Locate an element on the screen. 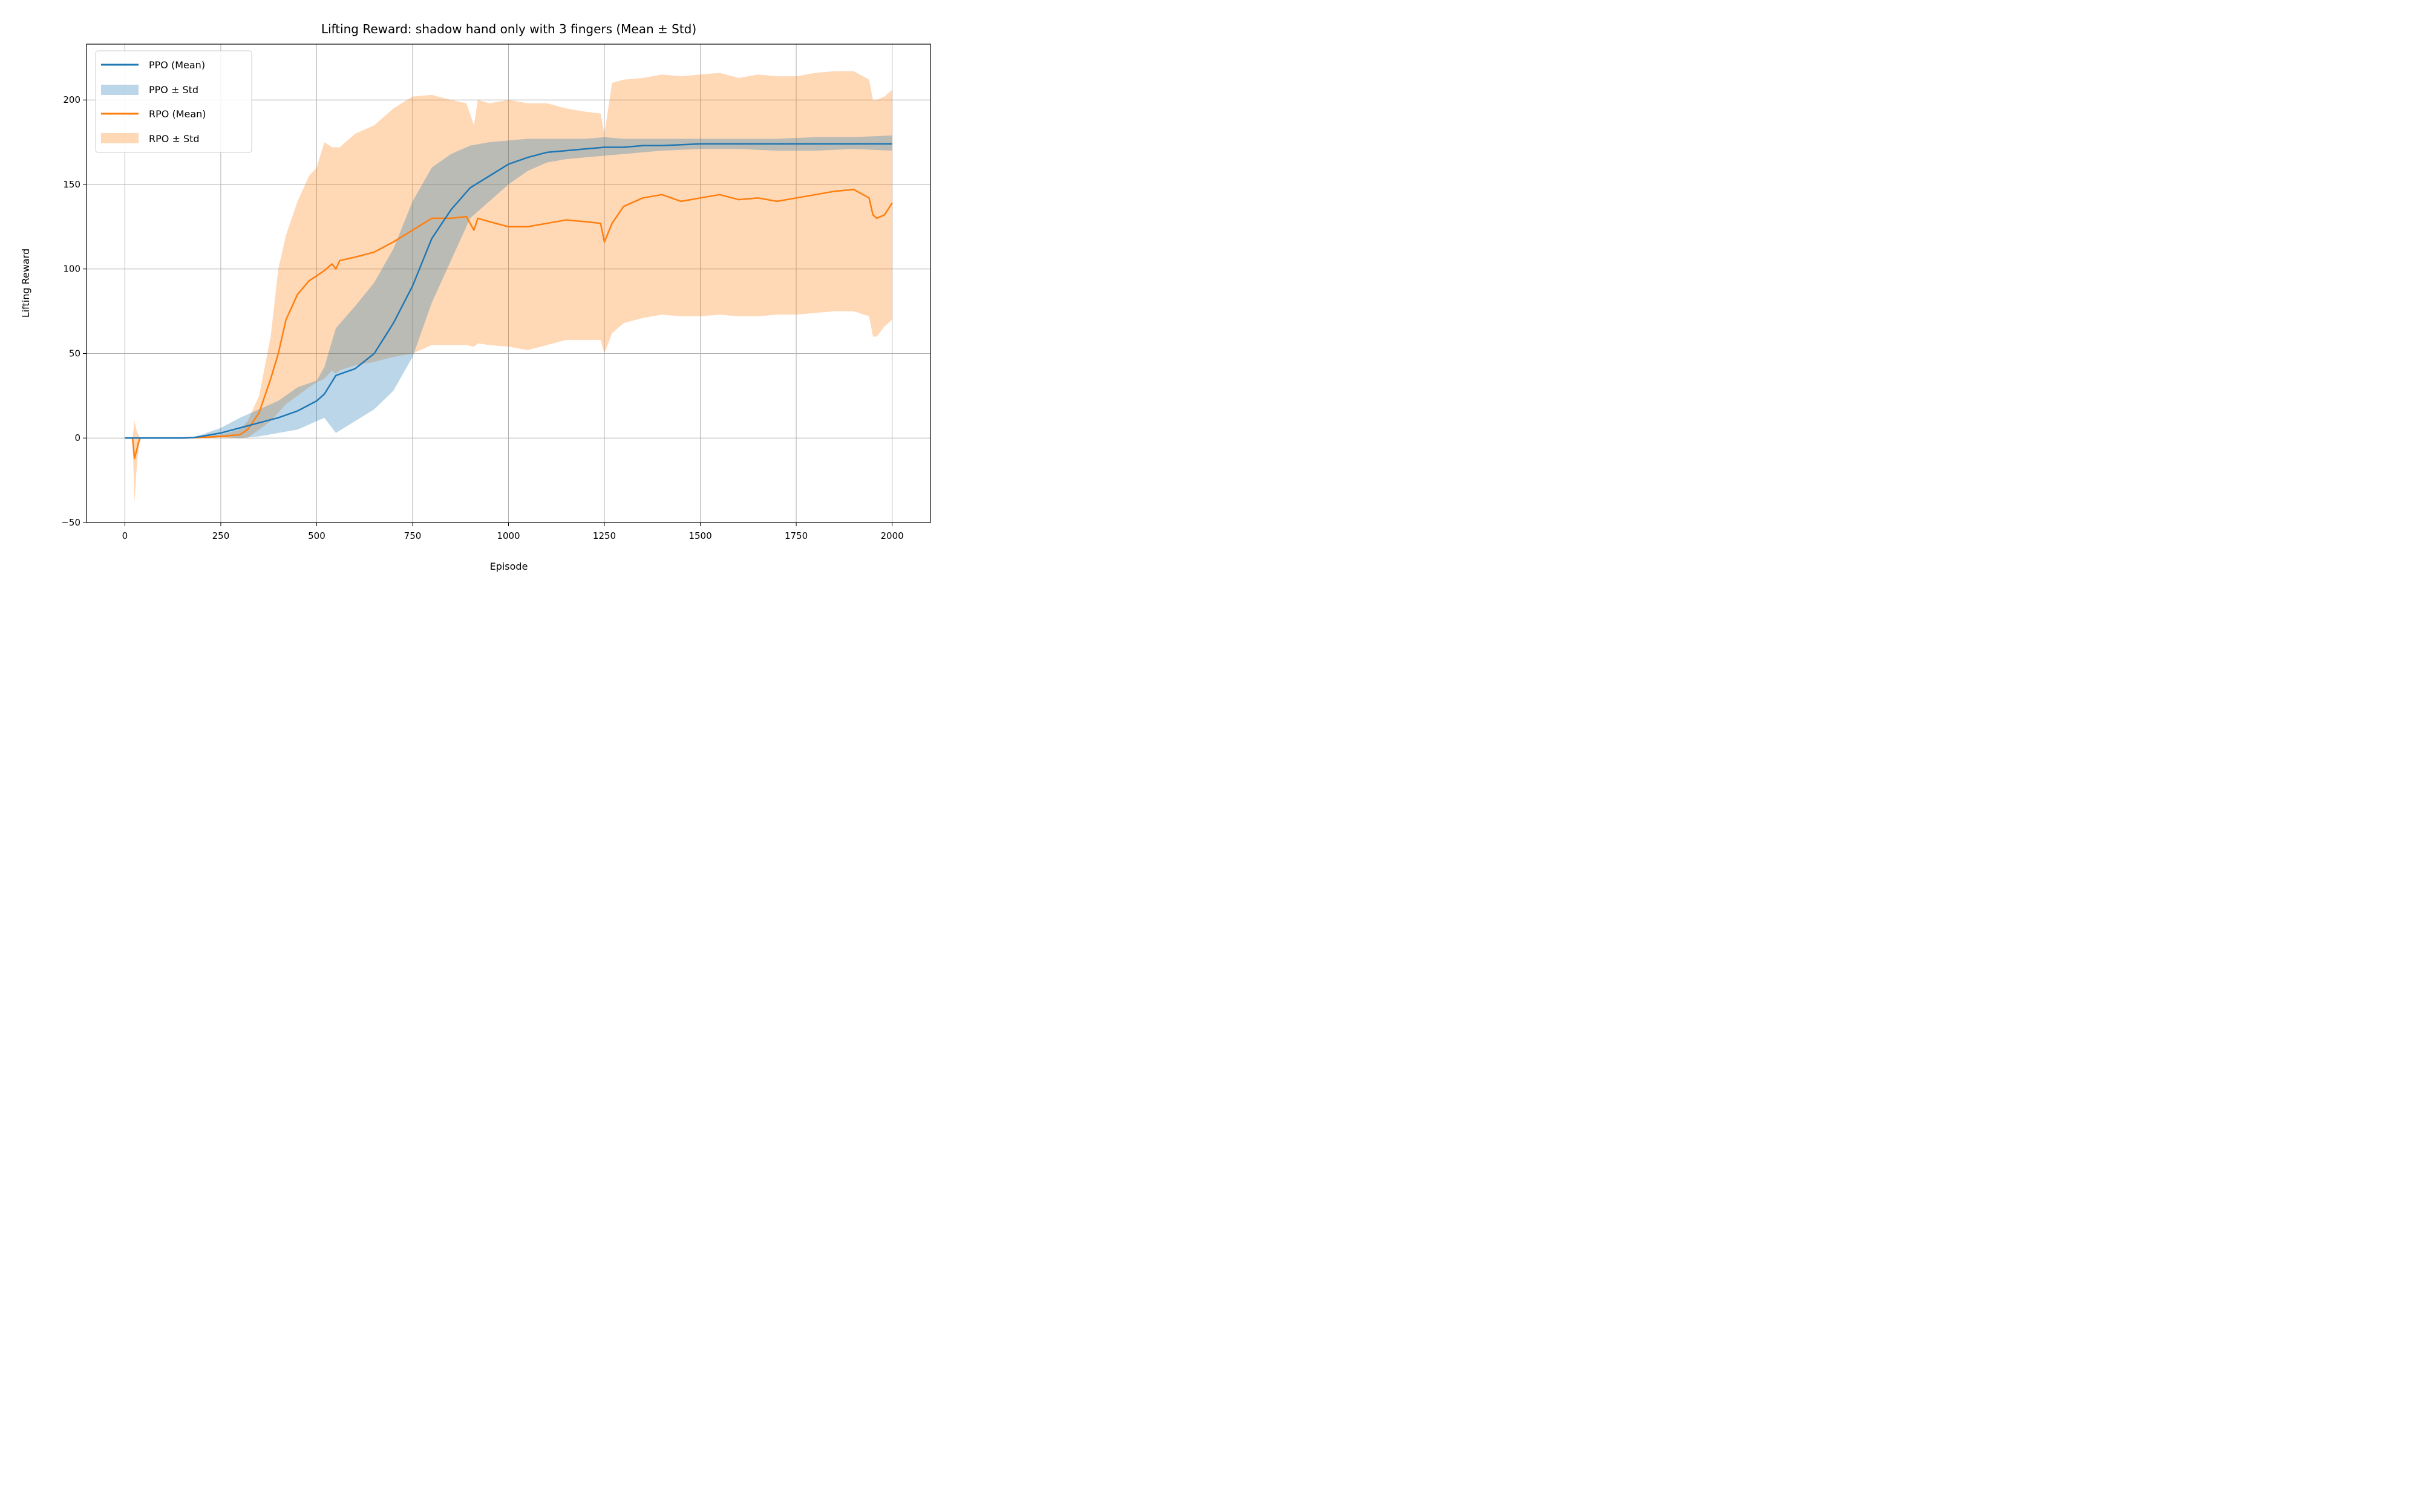 The height and width of the screenshot is (1512, 2420). std-bands is located at coordinates (508, 287).